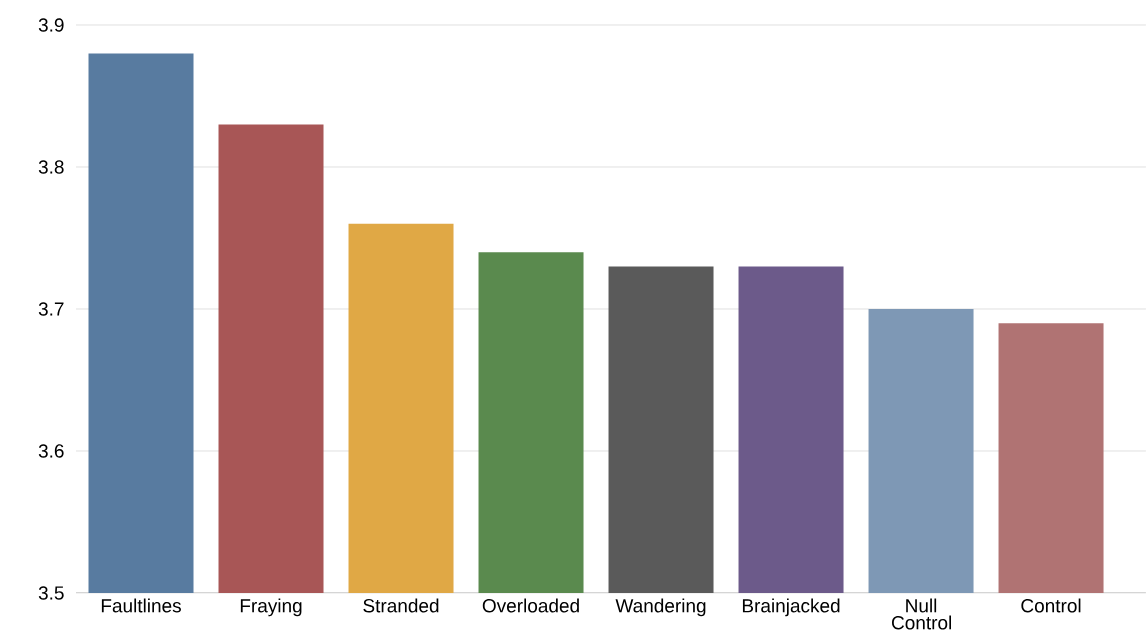 This screenshot has width=1146, height=644. What do you see at coordinates (921, 614) in the screenshot?
I see `x-tick-label: Null Control` at bounding box center [921, 614].